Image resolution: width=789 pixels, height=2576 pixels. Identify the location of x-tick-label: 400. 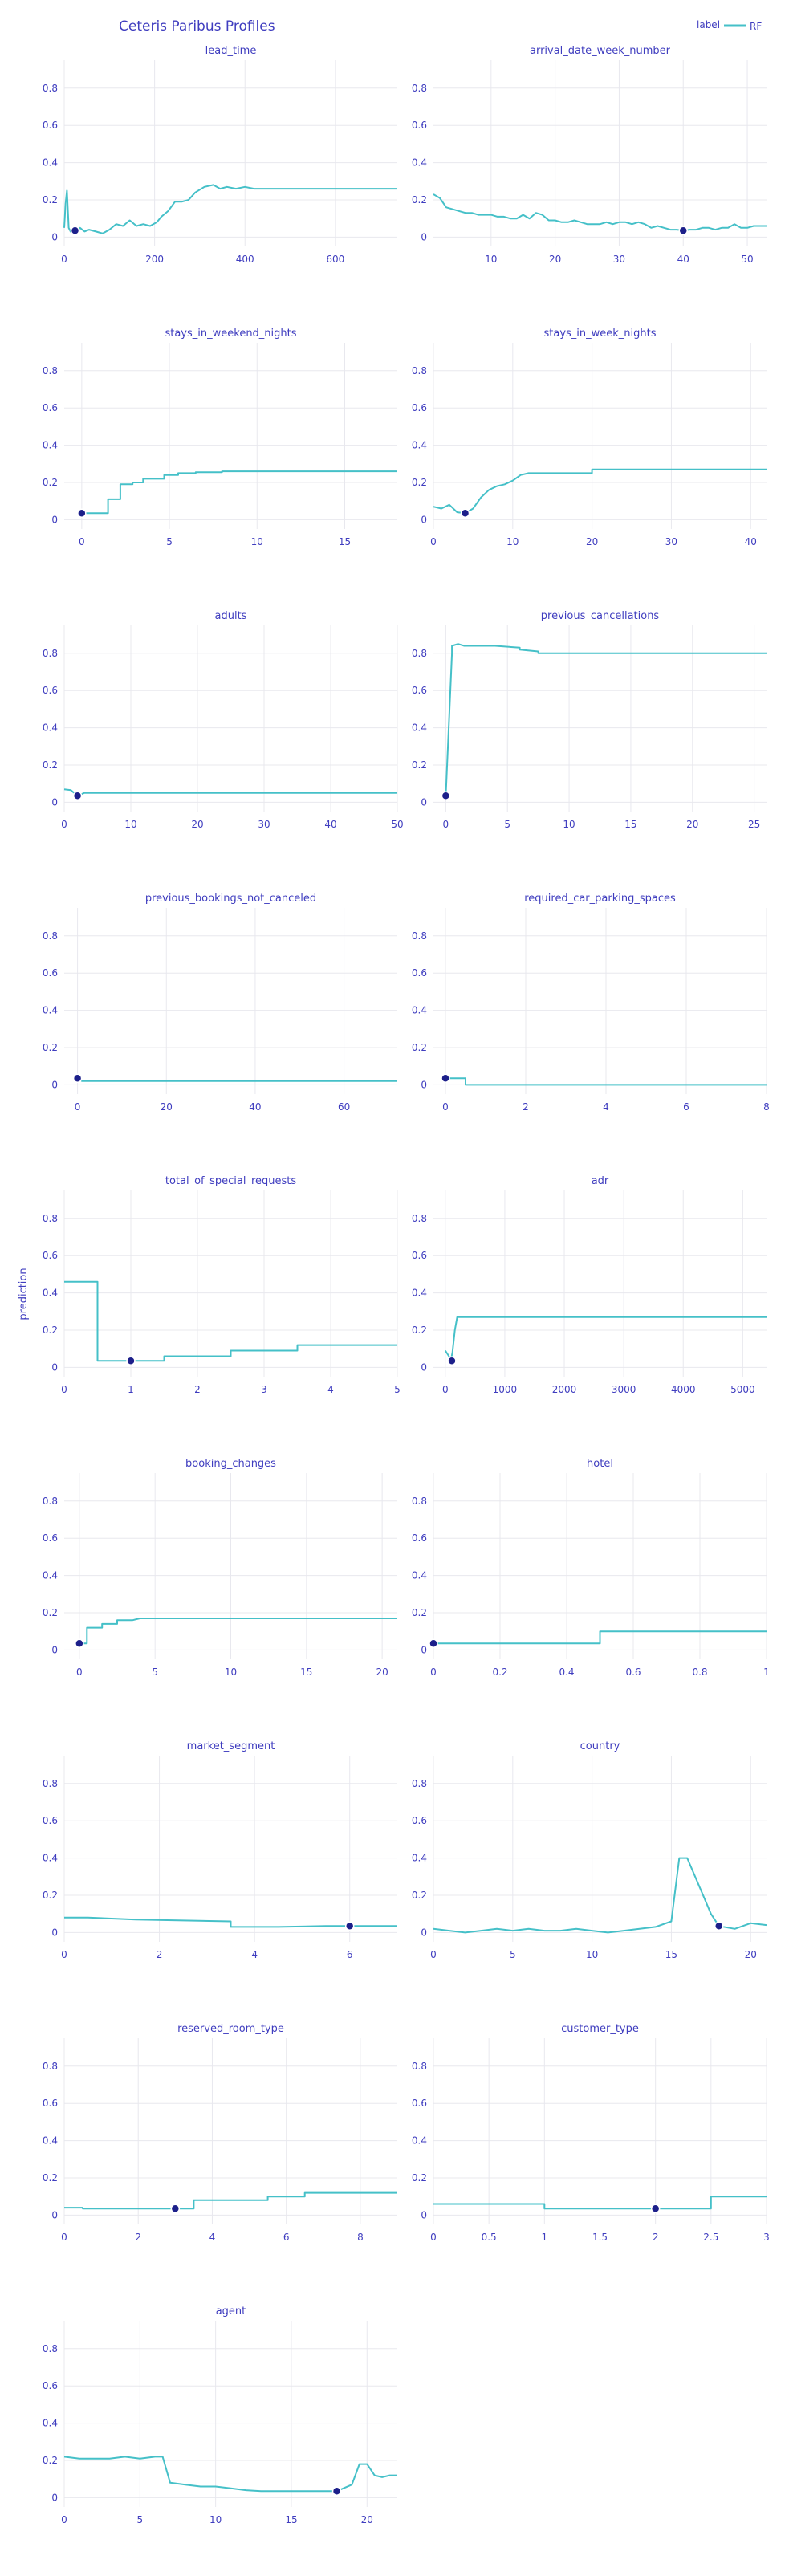
(245, 259).